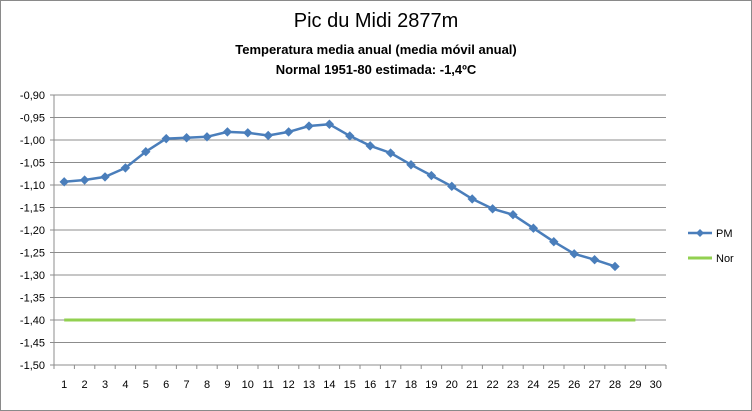 This screenshot has width=752, height=411. I want to click on y-tick-label: -1,30, so click(32, 276).